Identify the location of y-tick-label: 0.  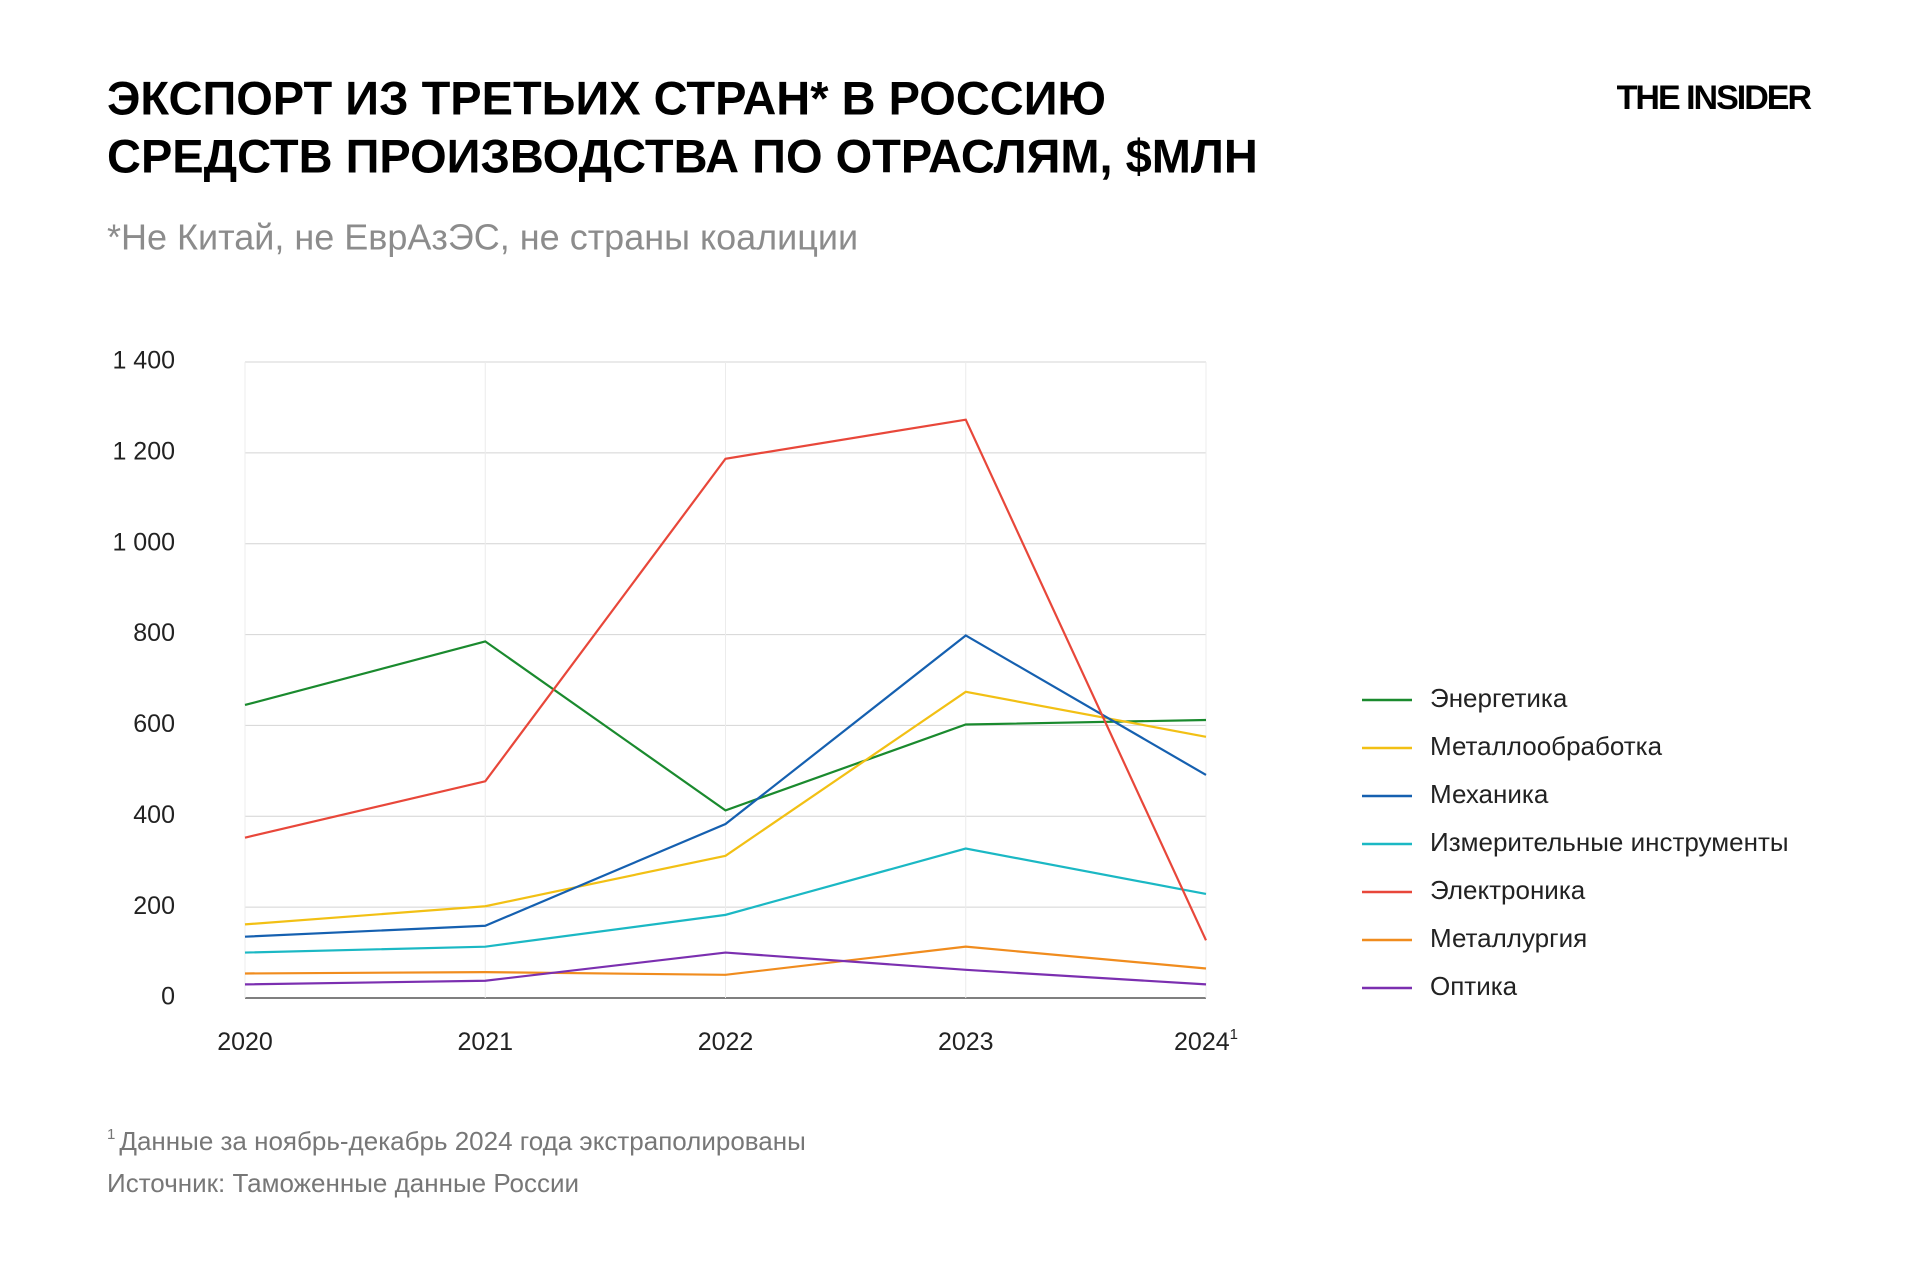
(168, 997).